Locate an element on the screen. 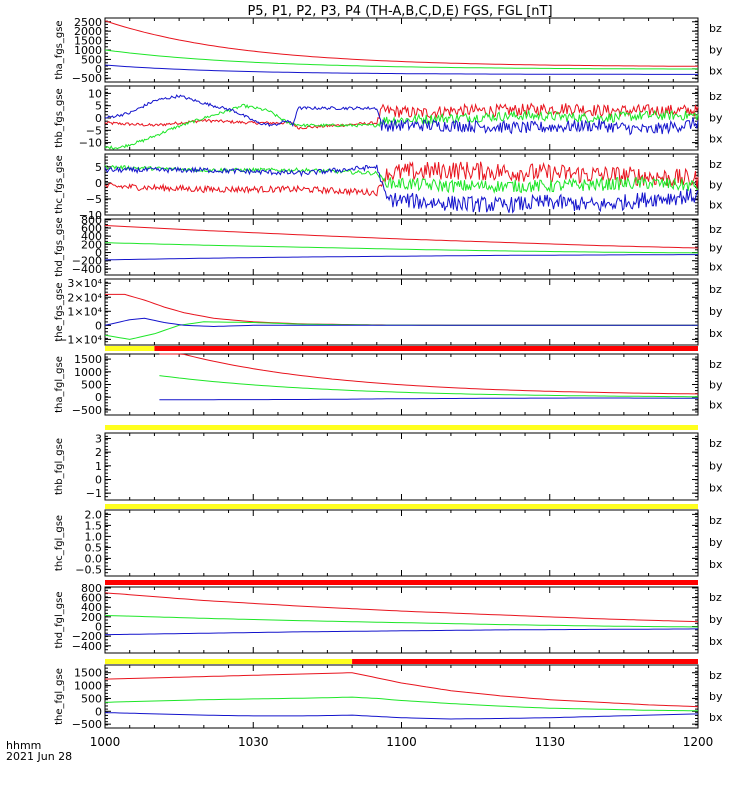 Image resolution: width=750 pixels, height=800 pixels. x-tick-label: 1030 is located at coordinates (253, 742).